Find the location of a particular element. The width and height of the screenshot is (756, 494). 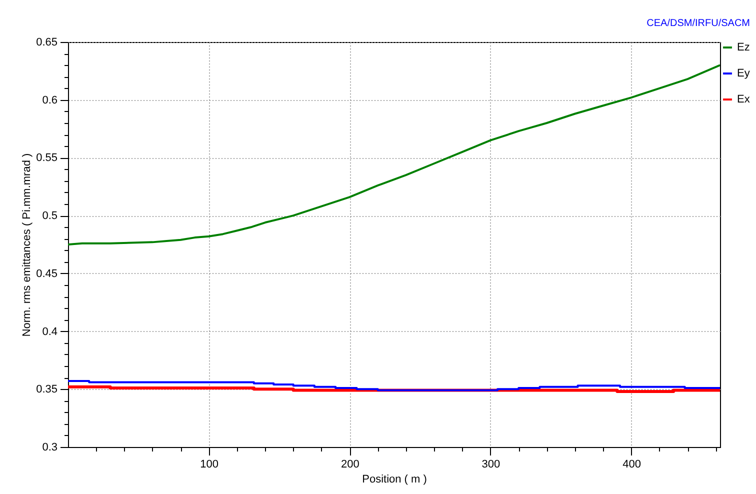

x-tick-label: 400 is located at coordinates (631, 464).